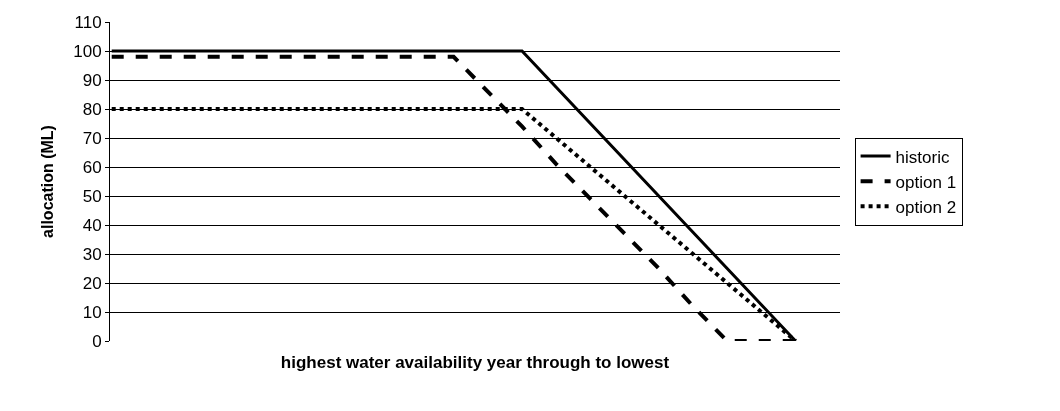  I want to click on x-axis-title: highest water availability year through to lowest, so click(475, 363).